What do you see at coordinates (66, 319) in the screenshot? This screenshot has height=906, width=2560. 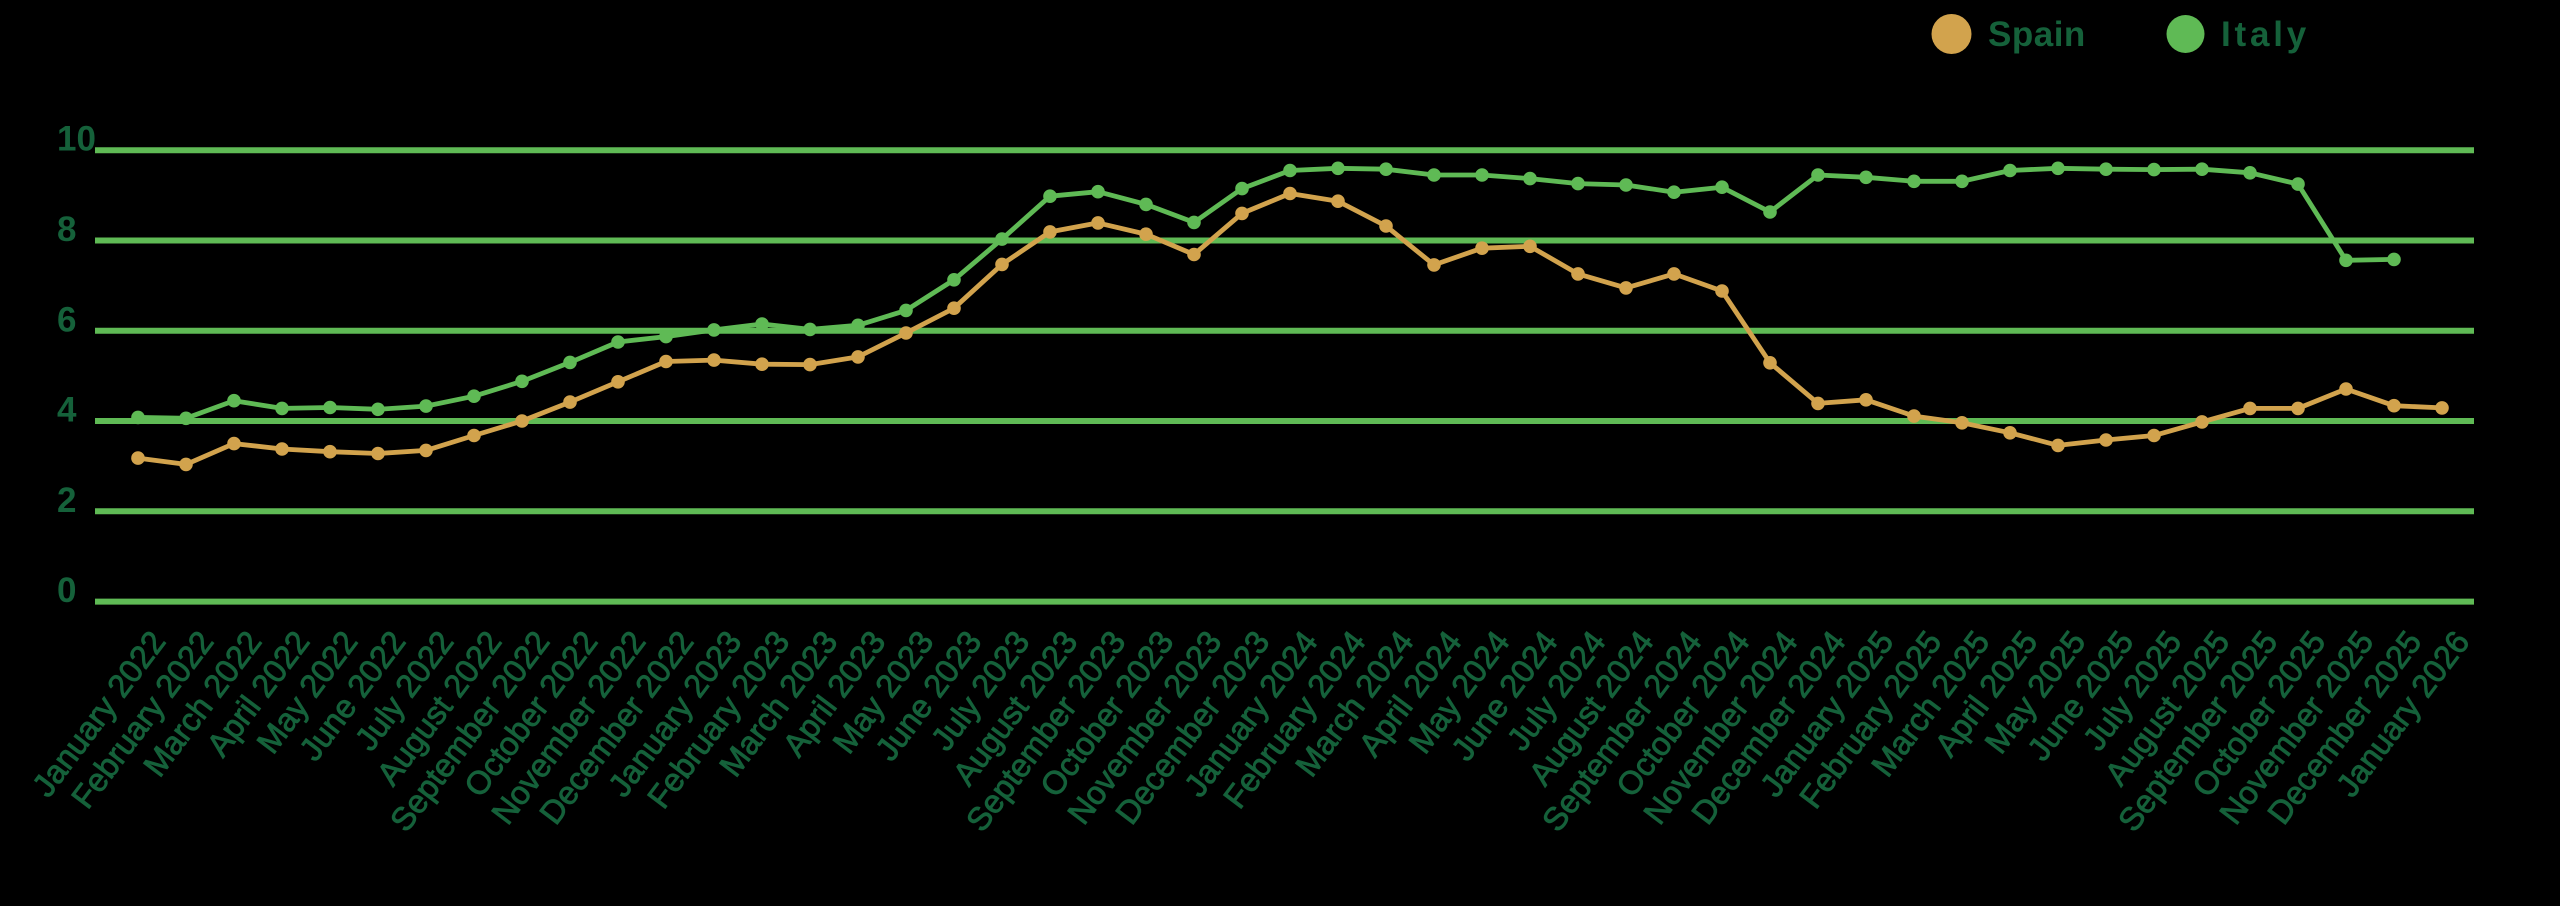 I see `svg-text: 6` at bounding box center [66, 319].